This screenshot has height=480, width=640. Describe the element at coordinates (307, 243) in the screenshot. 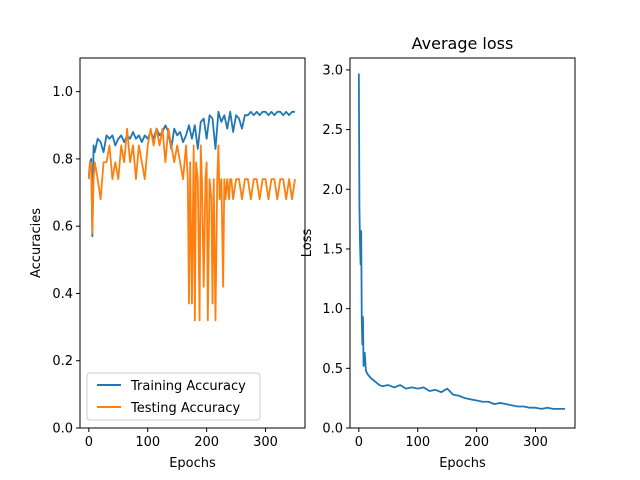

I see `loss-y-axis-label: Loss` at that location.